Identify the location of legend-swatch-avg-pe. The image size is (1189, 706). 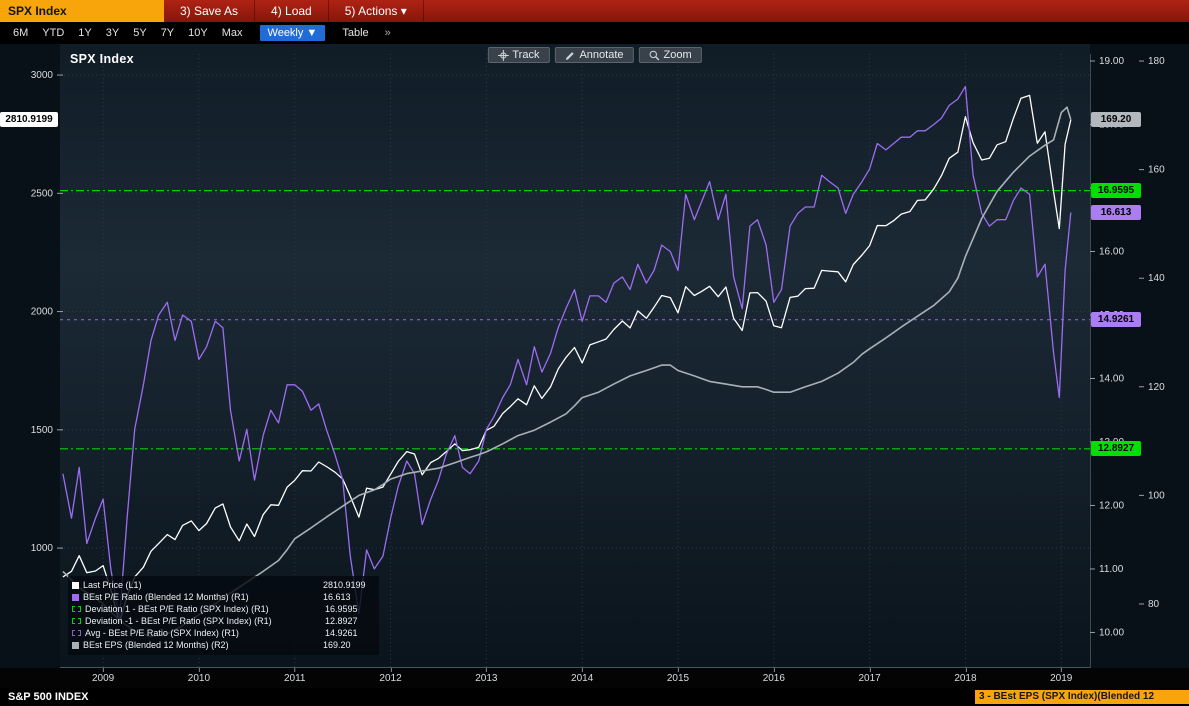
(76, 633).